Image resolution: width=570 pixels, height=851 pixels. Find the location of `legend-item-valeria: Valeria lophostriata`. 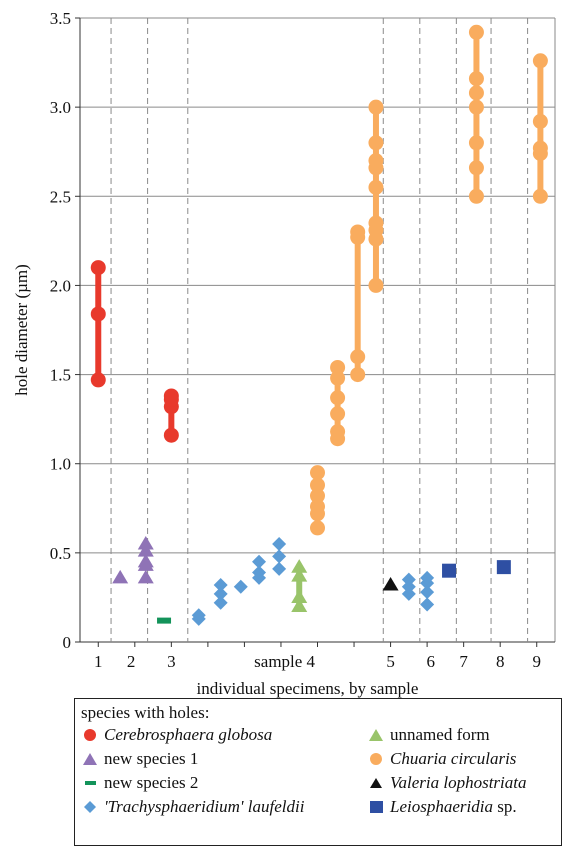

legend-item-valeria: Valeria lophostriata is located at coordinates (446, 783).